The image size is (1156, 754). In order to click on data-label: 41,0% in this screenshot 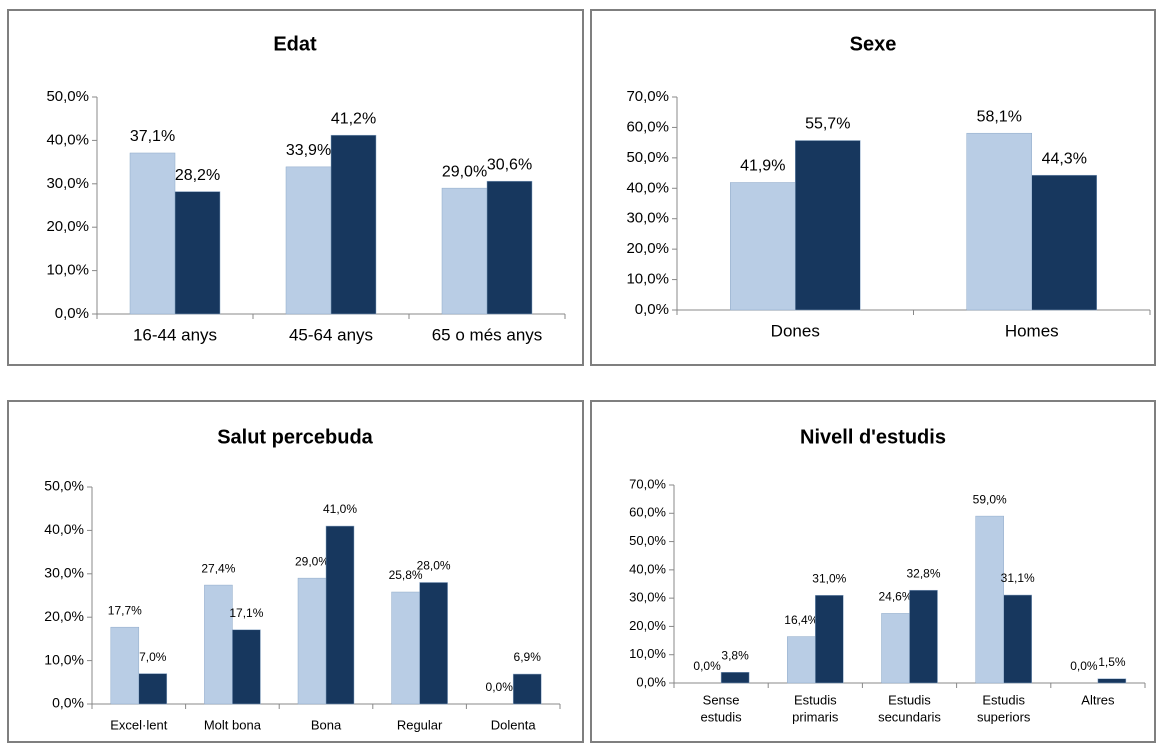, I will do `click(340, 509)`.